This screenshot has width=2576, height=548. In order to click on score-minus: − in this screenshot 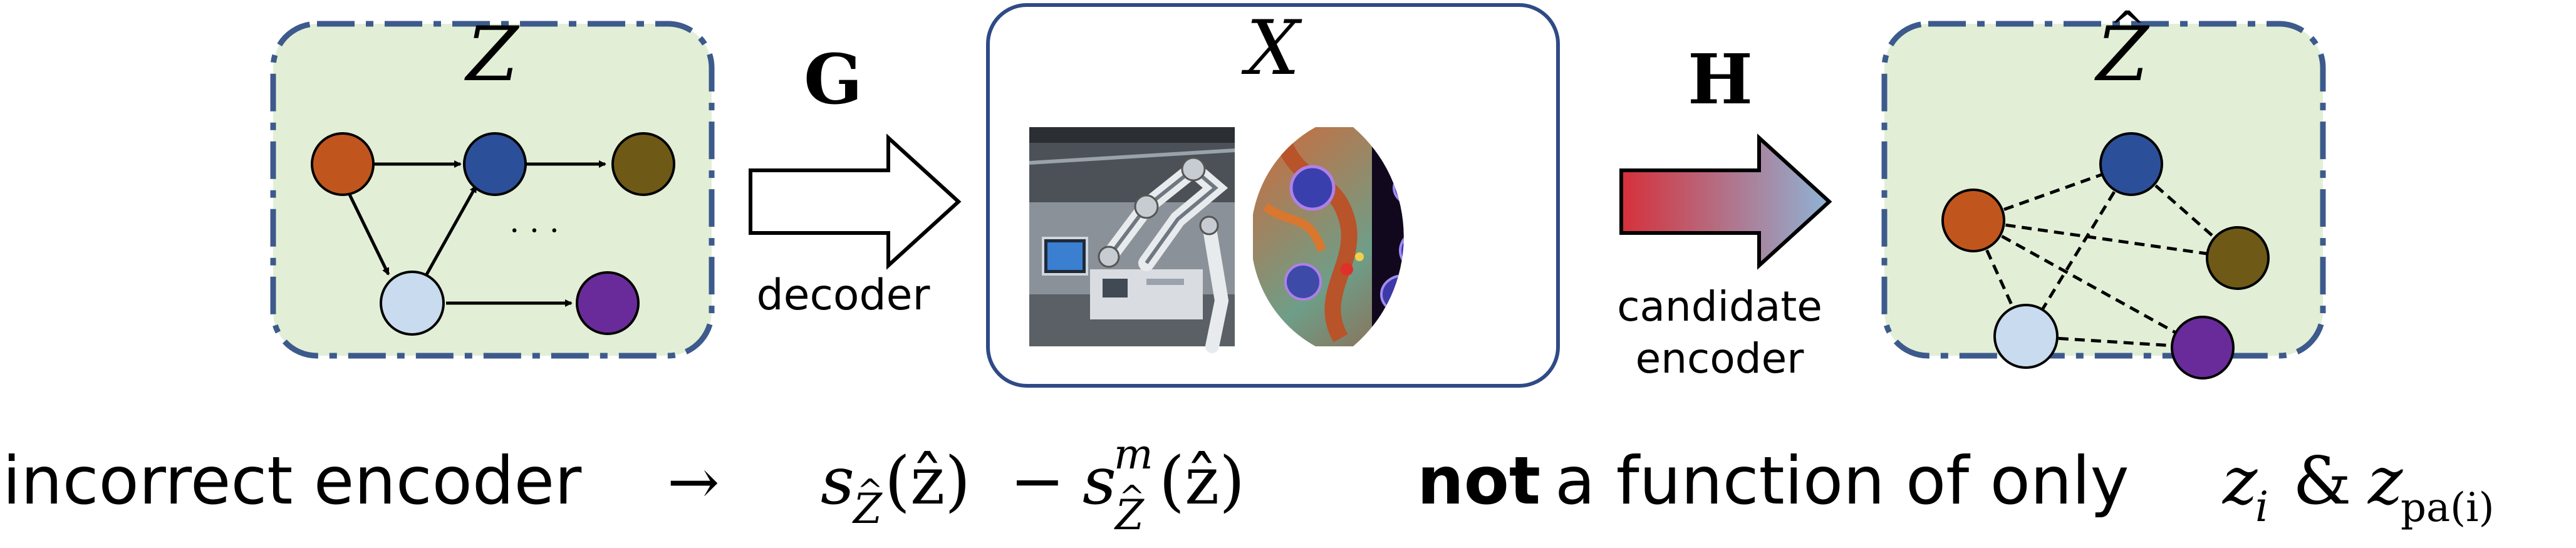, I will do `click(1037, 481)`.